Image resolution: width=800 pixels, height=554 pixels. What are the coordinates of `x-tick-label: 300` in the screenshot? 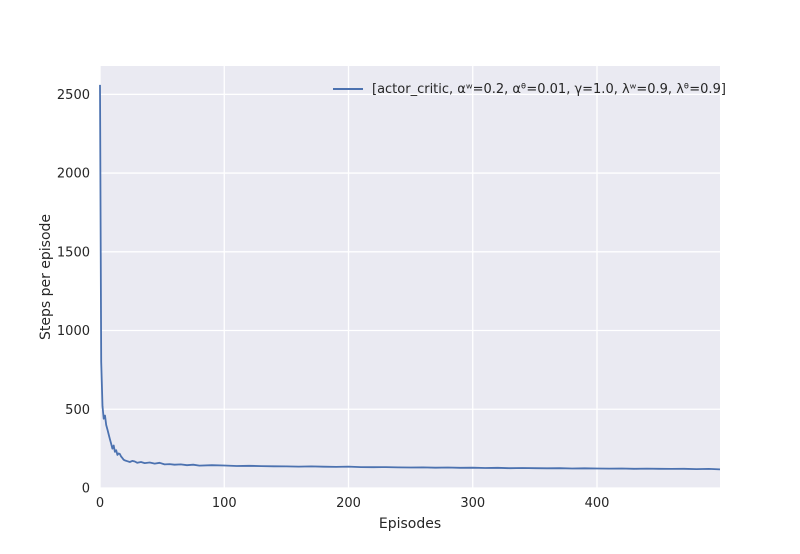 It's located at (472, 503).